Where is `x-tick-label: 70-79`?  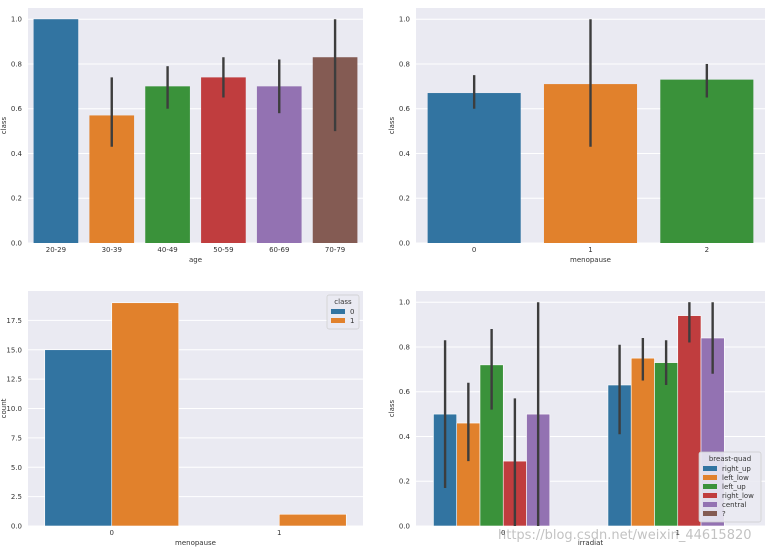
x-tick-label: 70-79 is located at coordinates (335, 250).